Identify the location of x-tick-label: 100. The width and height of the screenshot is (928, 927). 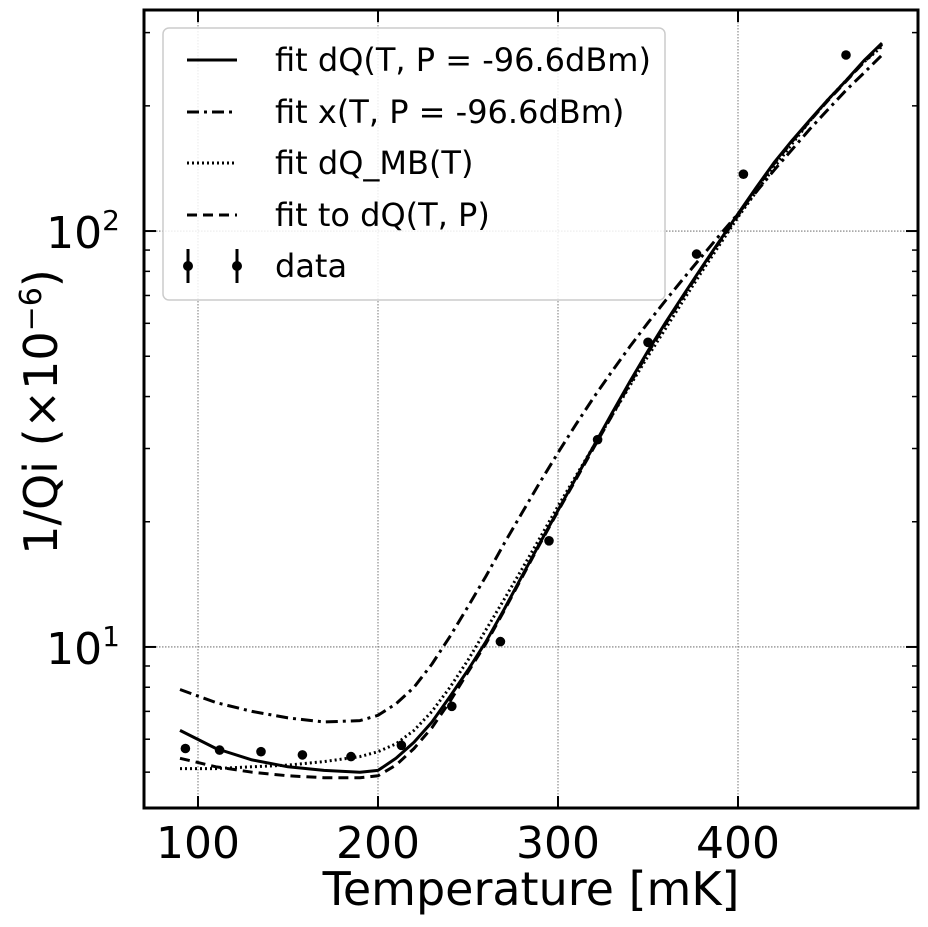
(198, 843).